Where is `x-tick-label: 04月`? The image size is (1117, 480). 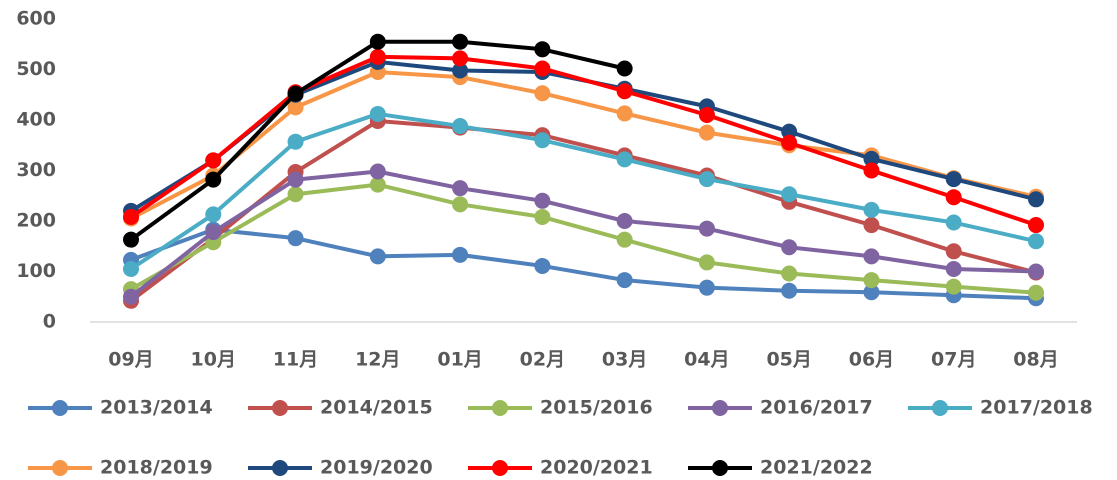 x-tick-label: 04月 is located at coordinates (706, 360).